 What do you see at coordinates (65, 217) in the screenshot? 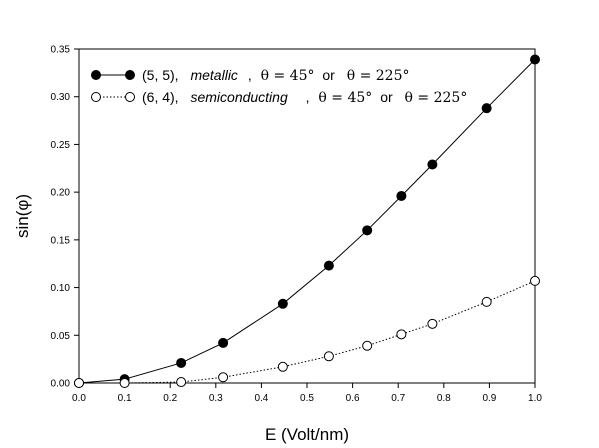
I see `y-axis: 0.00 0.05 0.10 0.15 0.20 0.25 0.30 0.35` at bounding box center [65, 217].